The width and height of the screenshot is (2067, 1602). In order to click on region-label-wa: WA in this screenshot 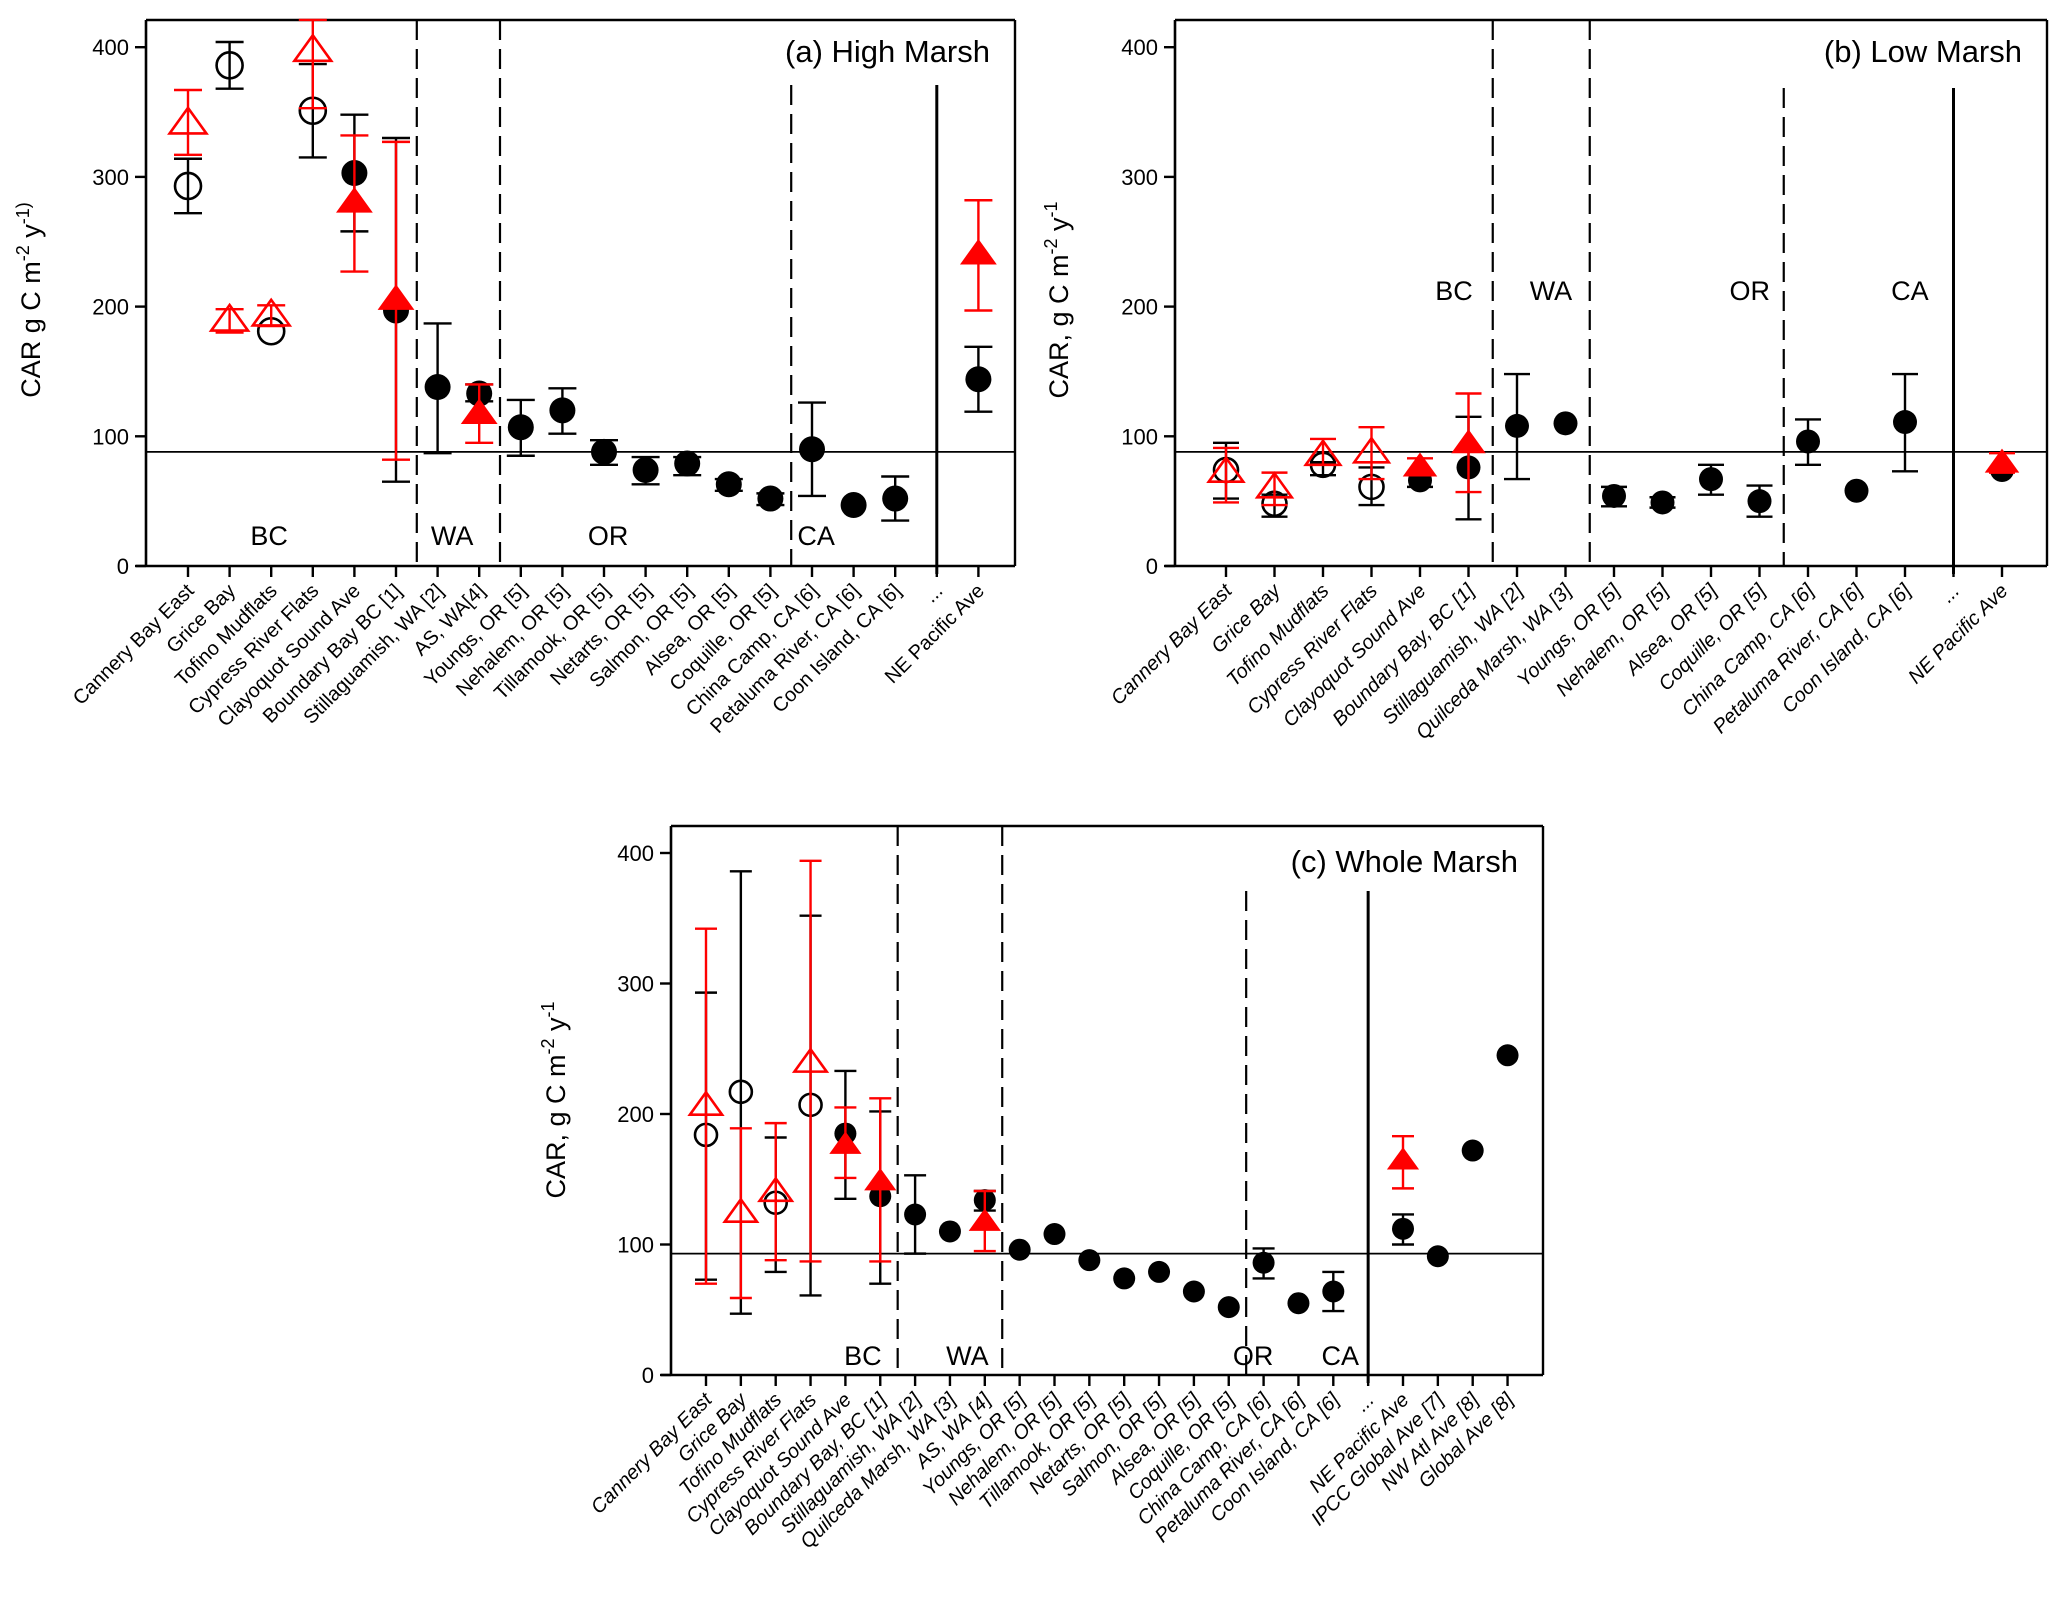, I will do `click(452, 536)`.